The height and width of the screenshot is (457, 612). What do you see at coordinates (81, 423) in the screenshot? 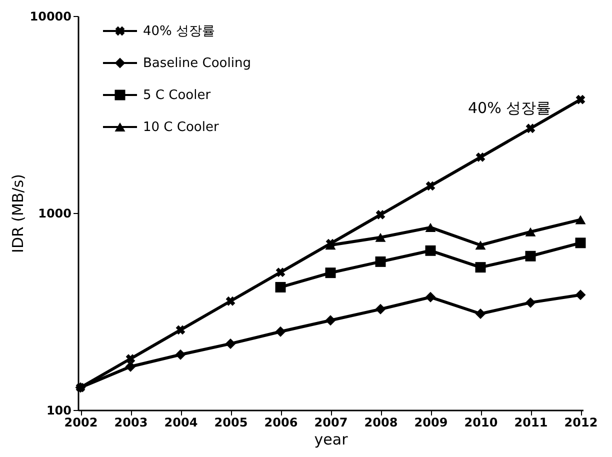
I see `x-tick-label: 2002` at bounding box center [81, 423].